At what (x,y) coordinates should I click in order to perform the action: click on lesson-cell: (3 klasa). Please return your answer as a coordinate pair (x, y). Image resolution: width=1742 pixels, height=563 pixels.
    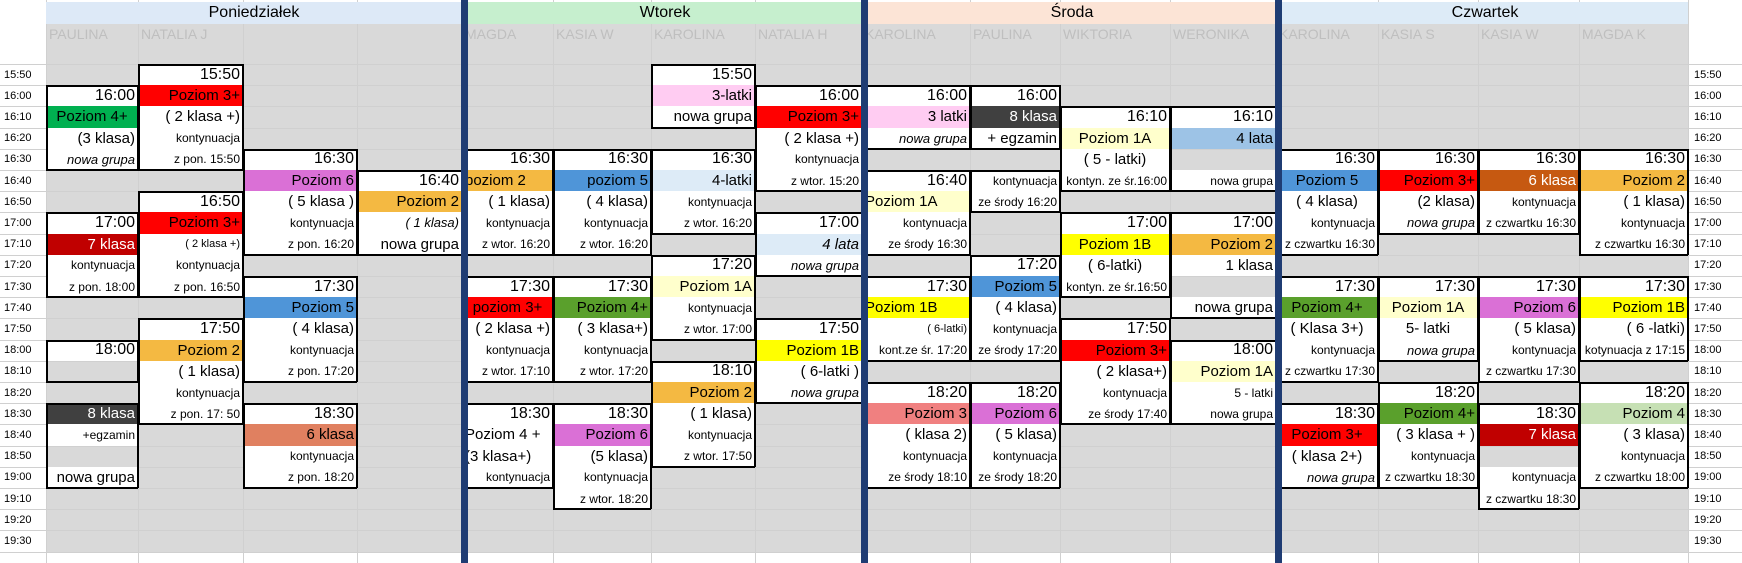
    Looking at the image, I should click on (92, 138).